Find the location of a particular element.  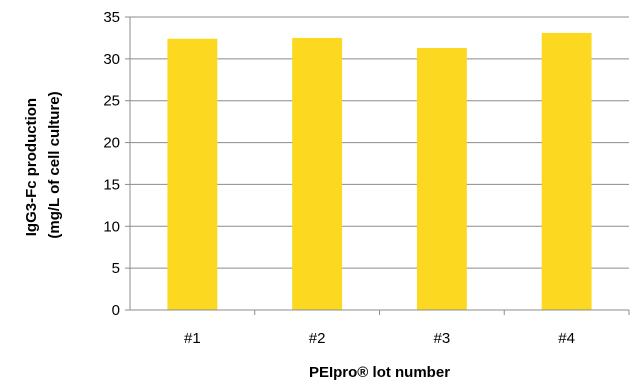

x-axis-title: PEIpro® lot number is located at coordinates (379, 372).